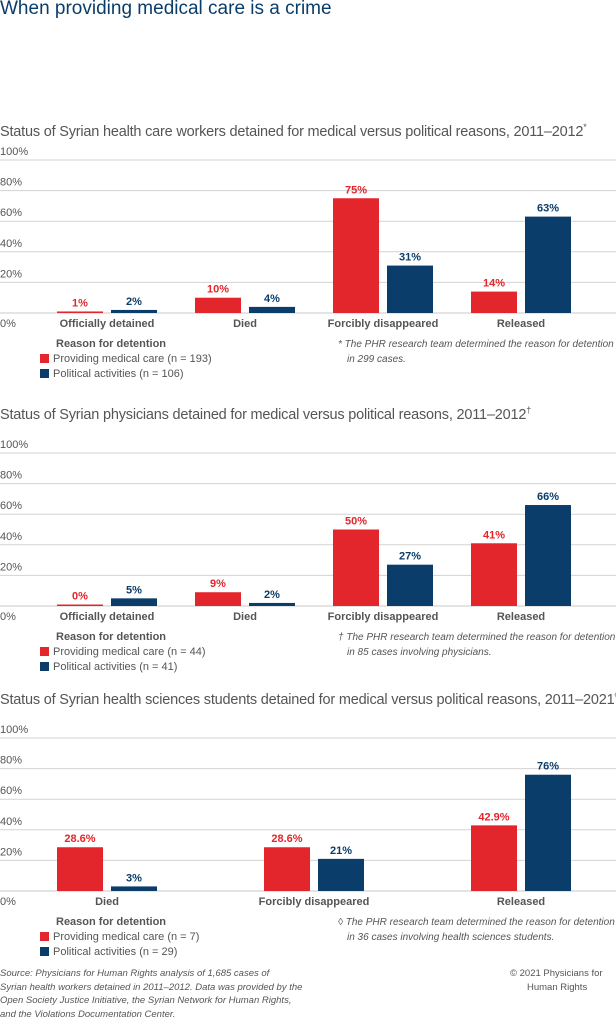 This screenshot has width=616, height=1024. What do you see at coordinates (80, 303) in the screenshot?
I see `data-label: 1%` at bounding box center [80, 303].